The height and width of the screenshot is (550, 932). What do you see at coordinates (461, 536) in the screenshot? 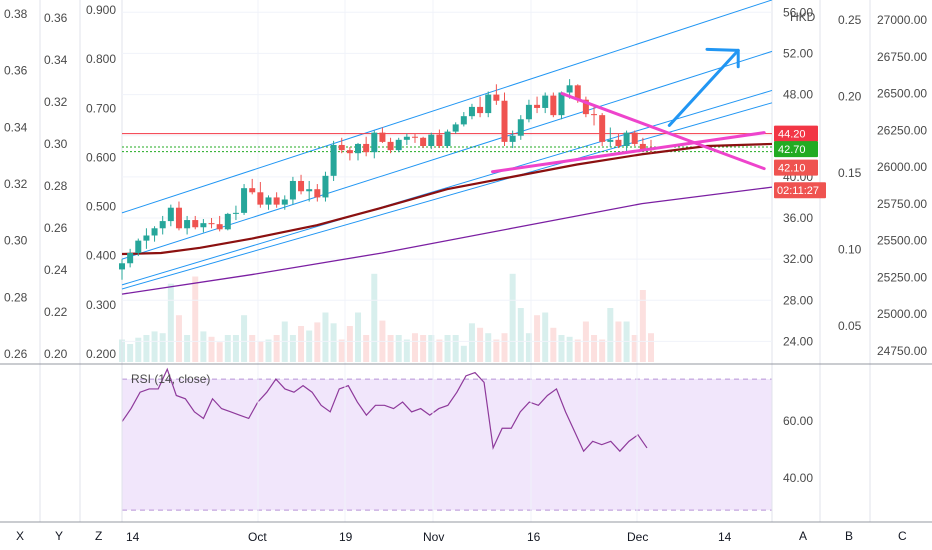
I see `axis-buttons: X Y Z A B C` at bounding box center [461, 536].